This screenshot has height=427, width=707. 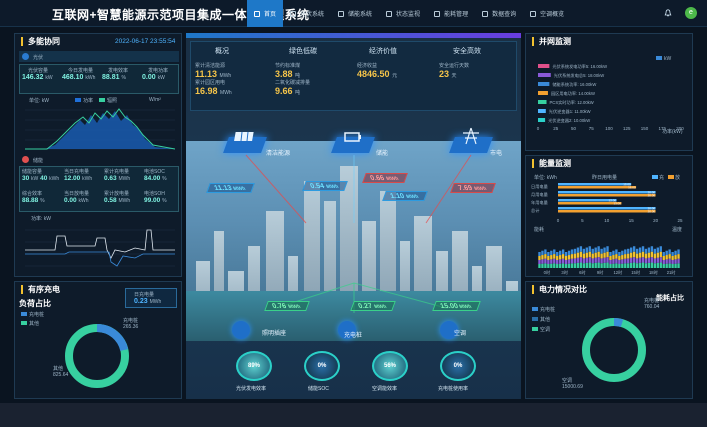 I want to click on nav-item-energy: 能耗管理, so click(x=451, y=13).